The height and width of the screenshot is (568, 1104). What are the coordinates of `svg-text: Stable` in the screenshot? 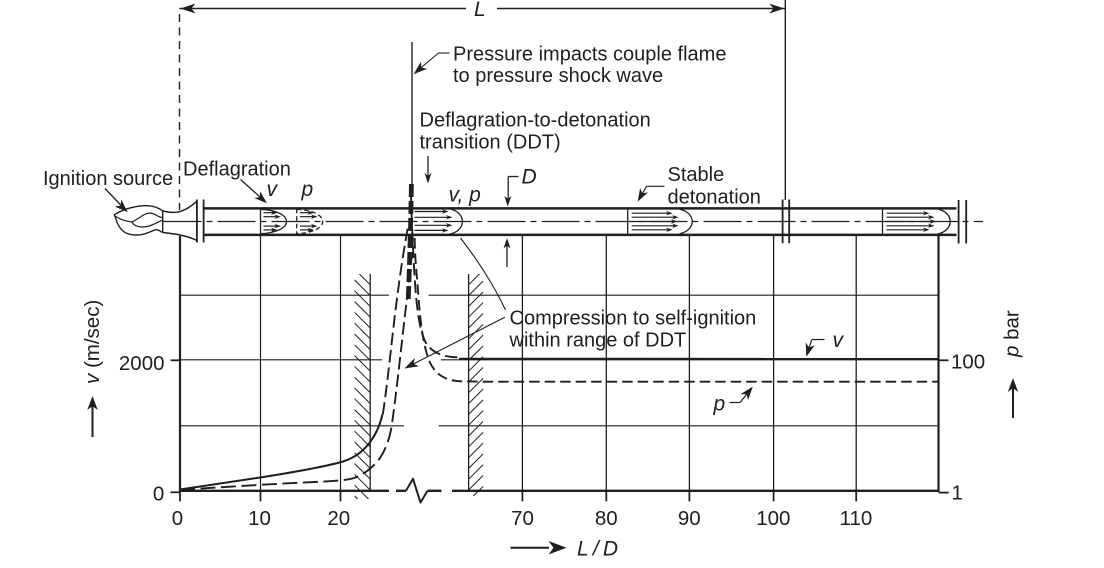 It's located at (696, 175).